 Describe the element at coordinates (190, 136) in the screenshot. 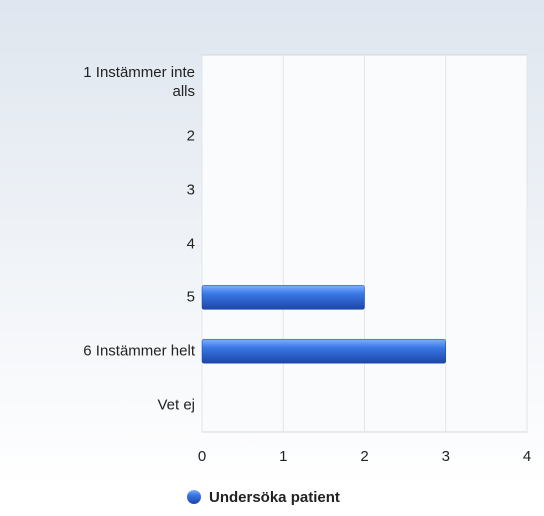

I see `y-tick-label: 2` at that location.